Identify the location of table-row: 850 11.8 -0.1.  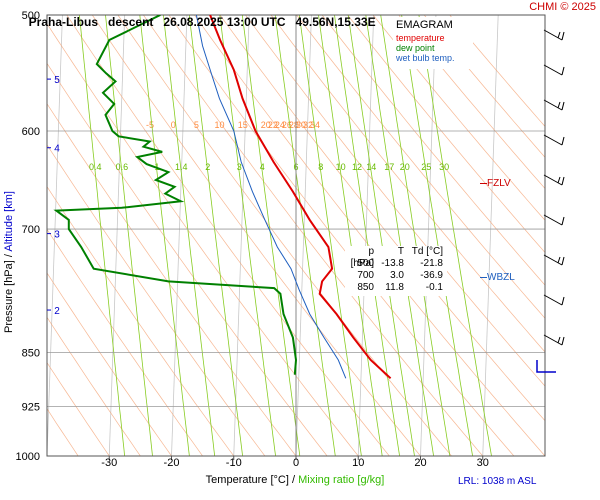
(396, 288).